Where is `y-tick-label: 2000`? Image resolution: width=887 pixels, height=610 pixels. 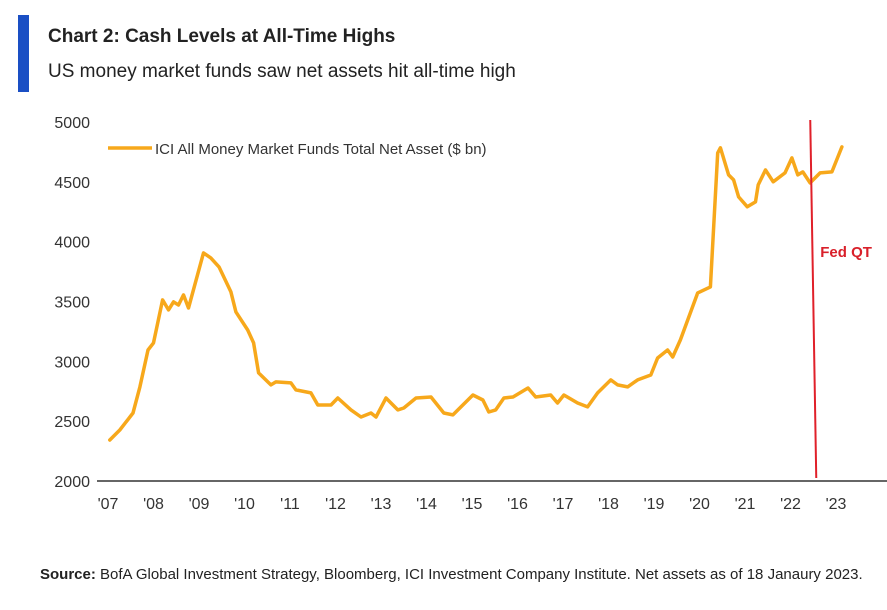 y-tick-label: 2000 is located at coordinates (72, 482).